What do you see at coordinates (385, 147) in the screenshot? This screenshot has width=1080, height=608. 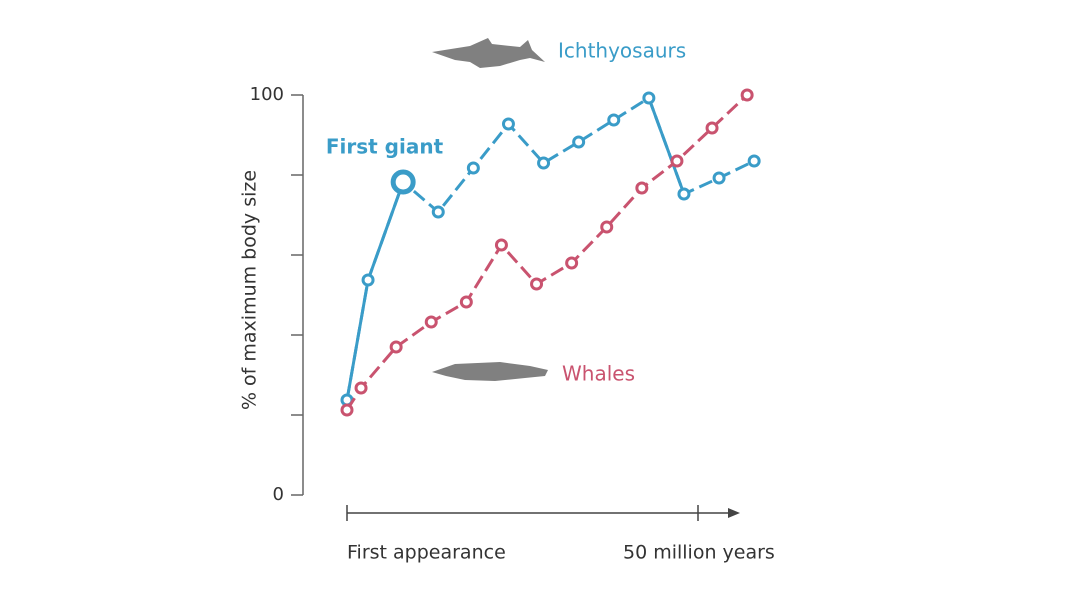 I see `annotation: First giant` at bounding box center [385, 147].